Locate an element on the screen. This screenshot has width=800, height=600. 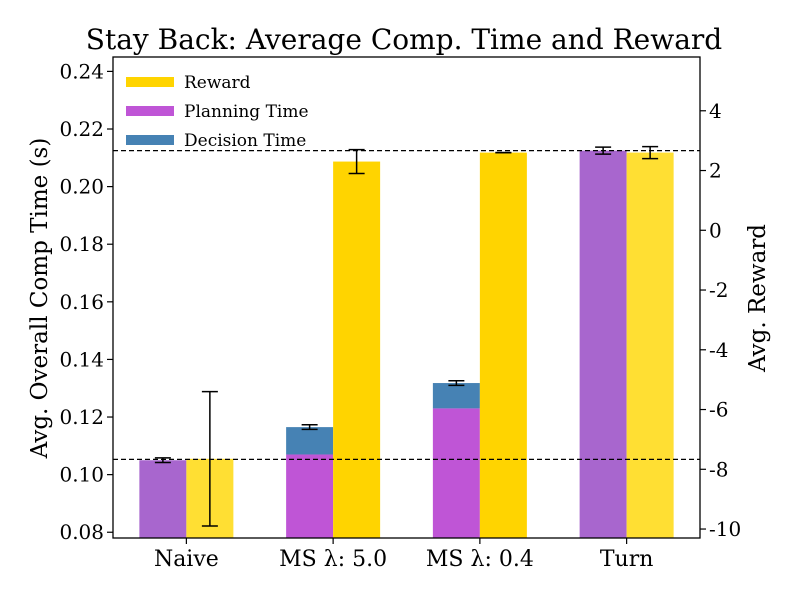
y-left-tick-label: 0.20 is located at coordinates (81, 187).